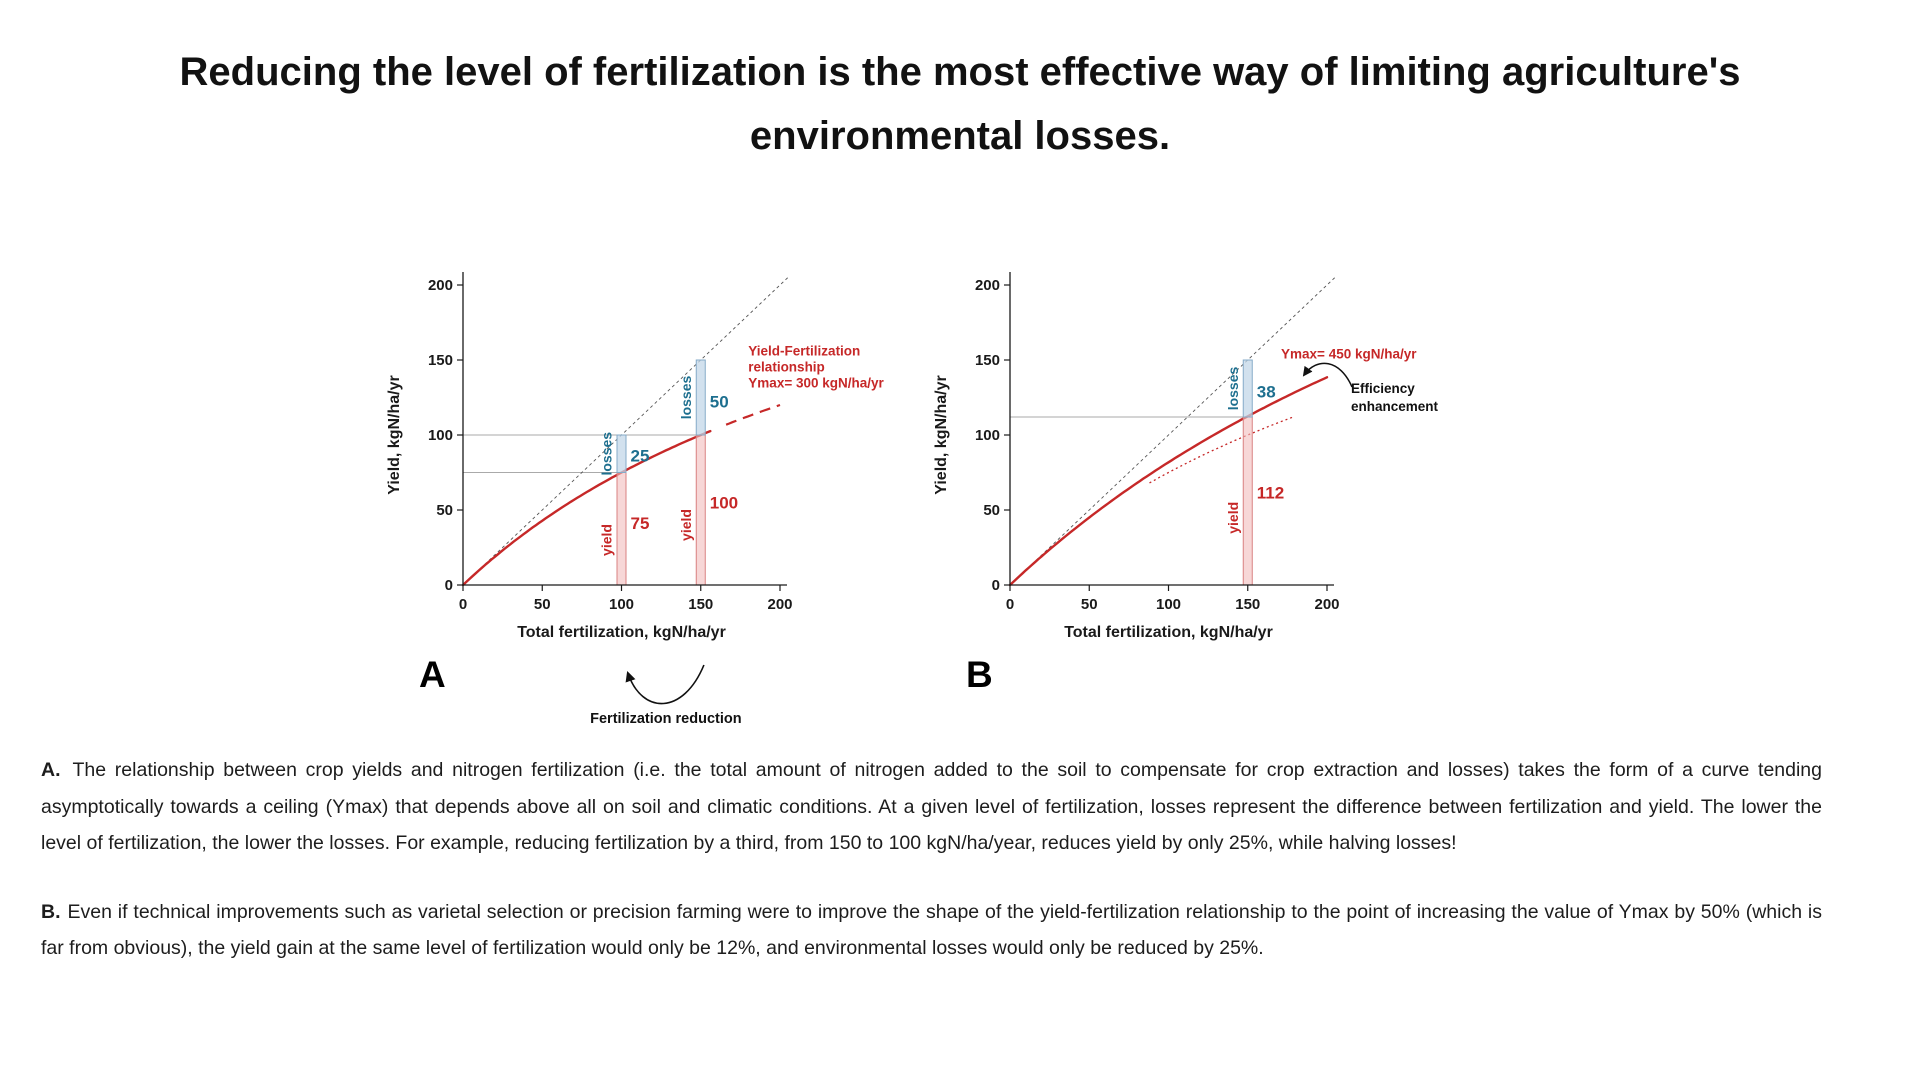 The image size is (1920, 1080). What do you see at coordinates (1327, 375) in the screenshot?
I see `efficiency-arrow` at bounding box center [1327, 375].